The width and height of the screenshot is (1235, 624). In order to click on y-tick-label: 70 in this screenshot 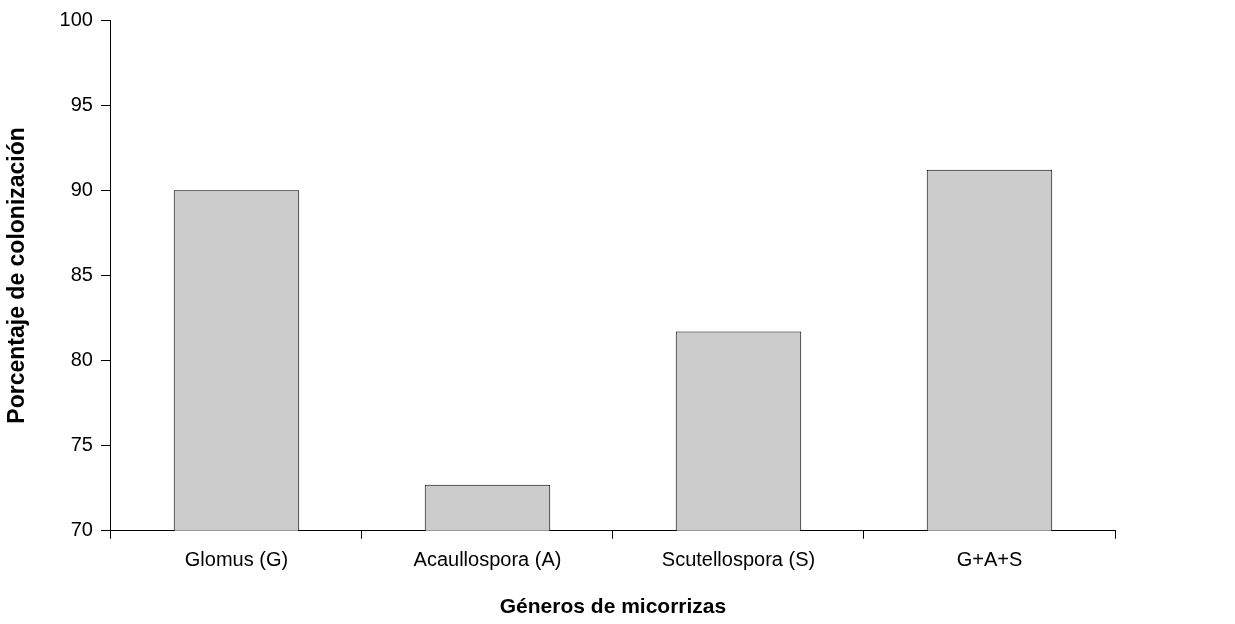, I will do `click(81, 529)`.